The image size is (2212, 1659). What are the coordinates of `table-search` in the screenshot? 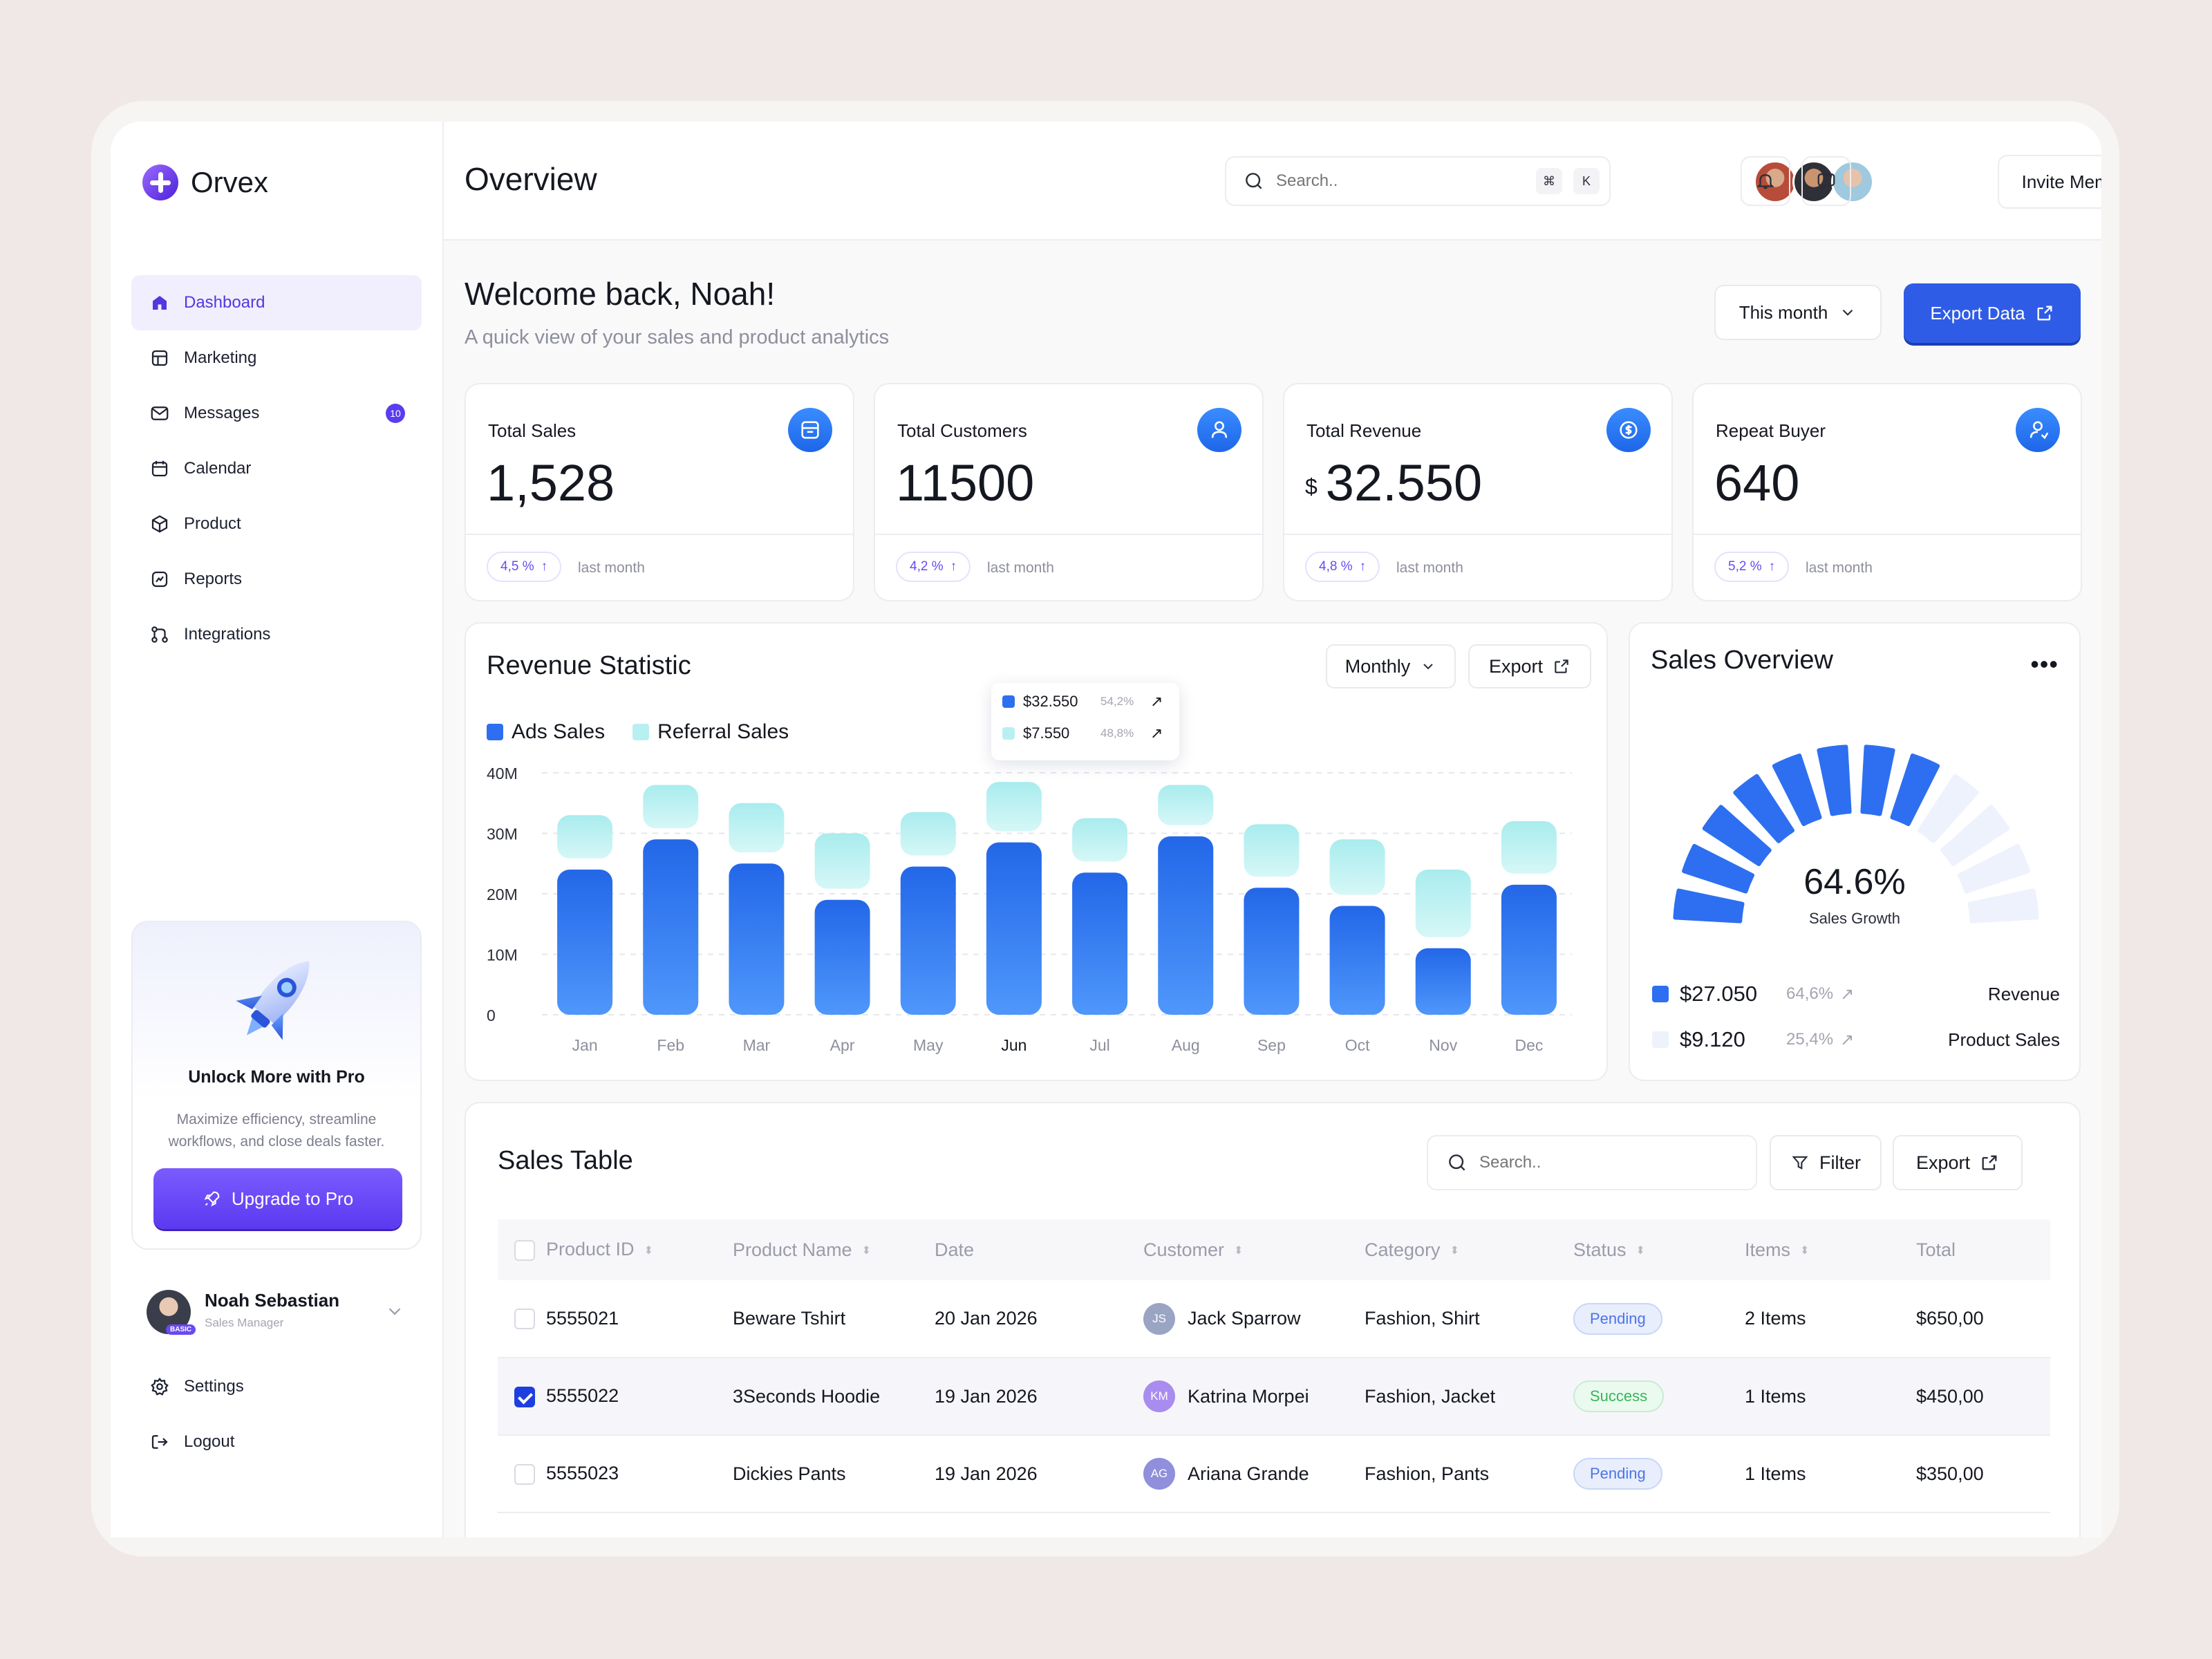 It's located at (1592, 1162).